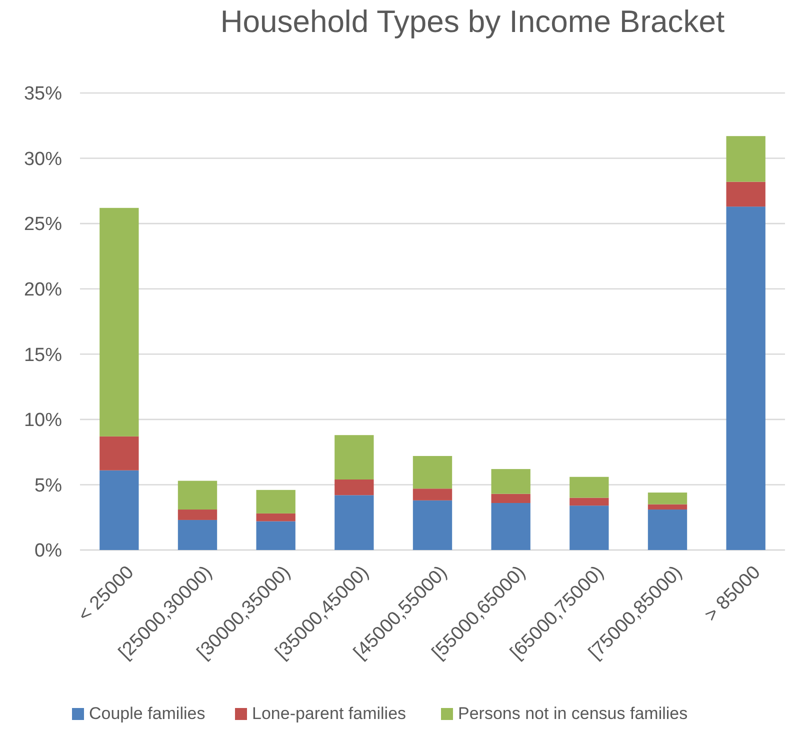  Describe the element at coordinates (43, 290) in the screenshot. I see `y-tick-label: 20%` at that location.